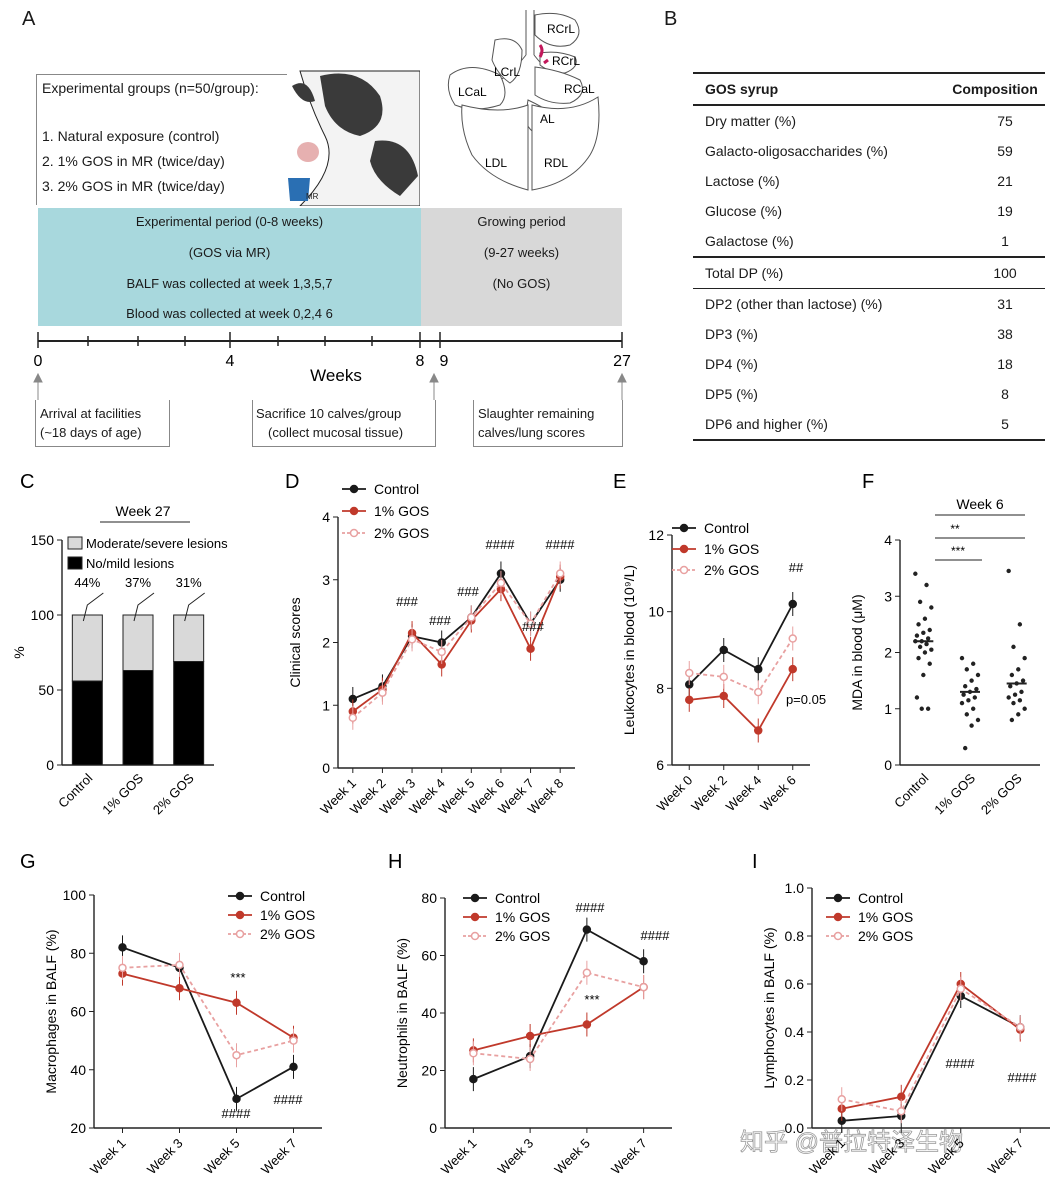  What do you see at coordinates (38, 361) in the screenshot?
I see `tick-0: 0` at bounding box center [38, 361].